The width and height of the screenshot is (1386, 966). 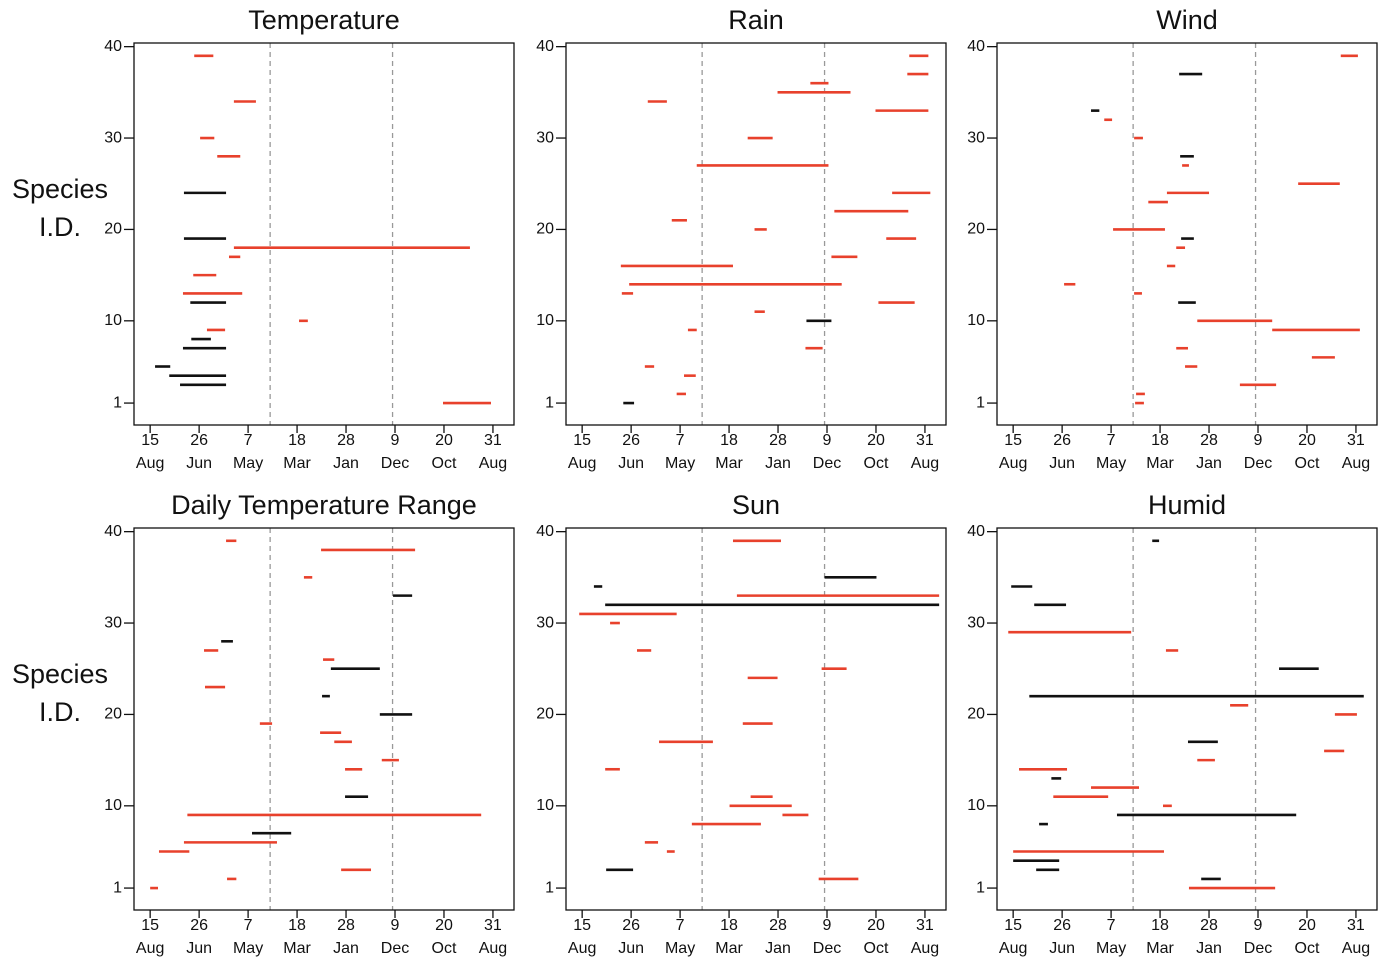 I want to click on panel-title: Temperature, so click(x=324, y=20).